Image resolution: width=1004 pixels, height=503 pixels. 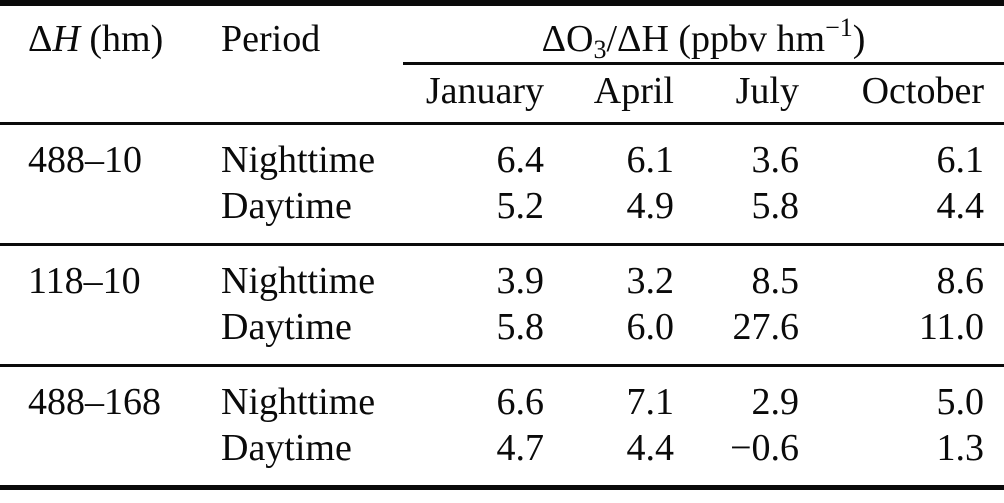 I want to click on table-row: 488–168 Nighttime 6.6 7.1 2.9 5.0, so click(x=502, y=396).